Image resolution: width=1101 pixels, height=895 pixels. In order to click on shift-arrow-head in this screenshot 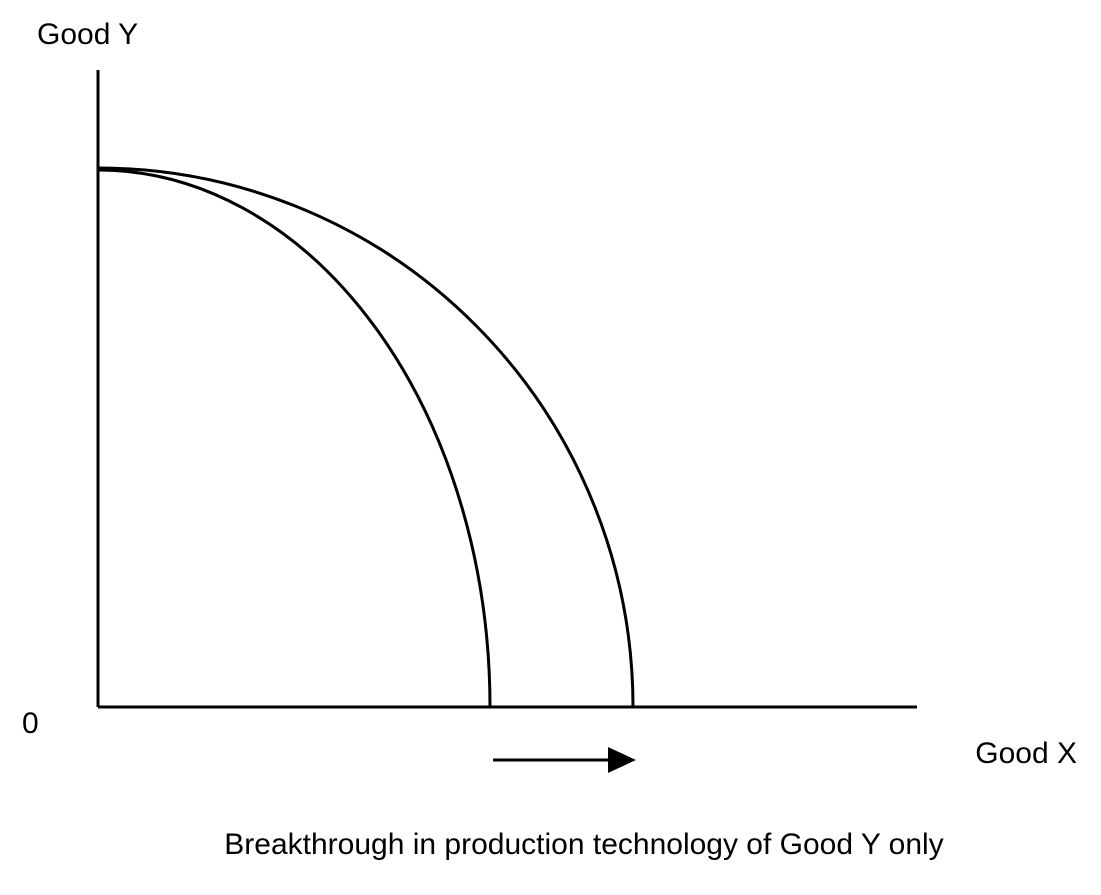, I will do `click(622, 760)`.